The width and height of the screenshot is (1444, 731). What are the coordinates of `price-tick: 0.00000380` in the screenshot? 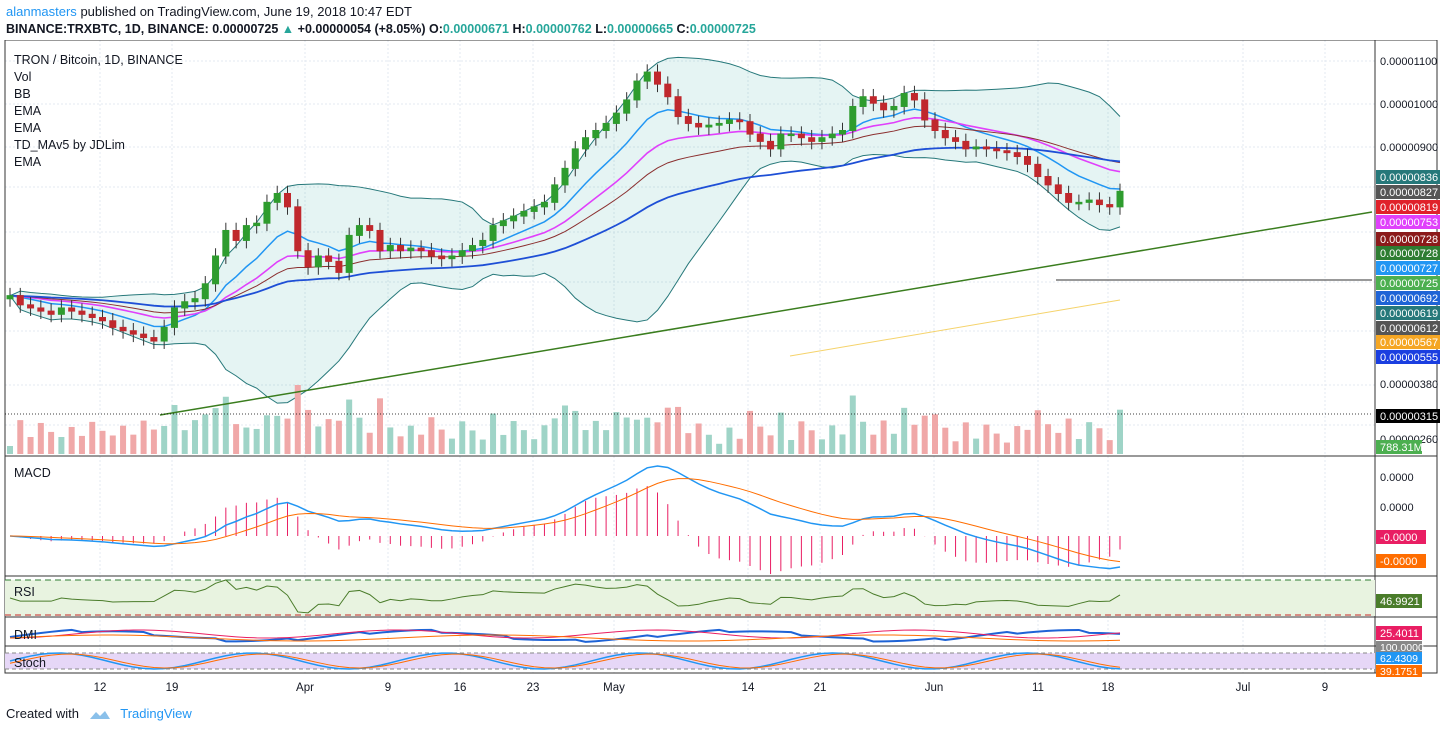 It's located at (1409, 385).